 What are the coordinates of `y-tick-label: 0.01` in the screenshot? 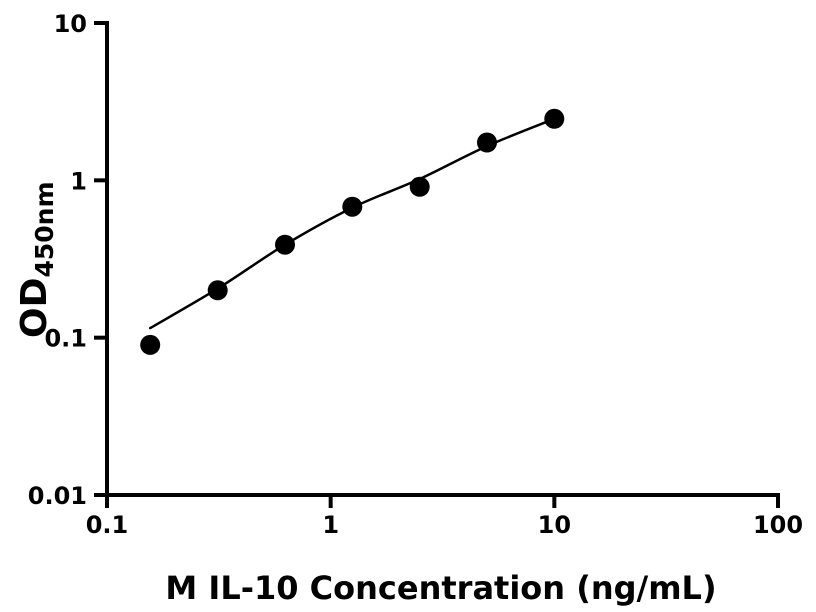 It's located at (57, 496).